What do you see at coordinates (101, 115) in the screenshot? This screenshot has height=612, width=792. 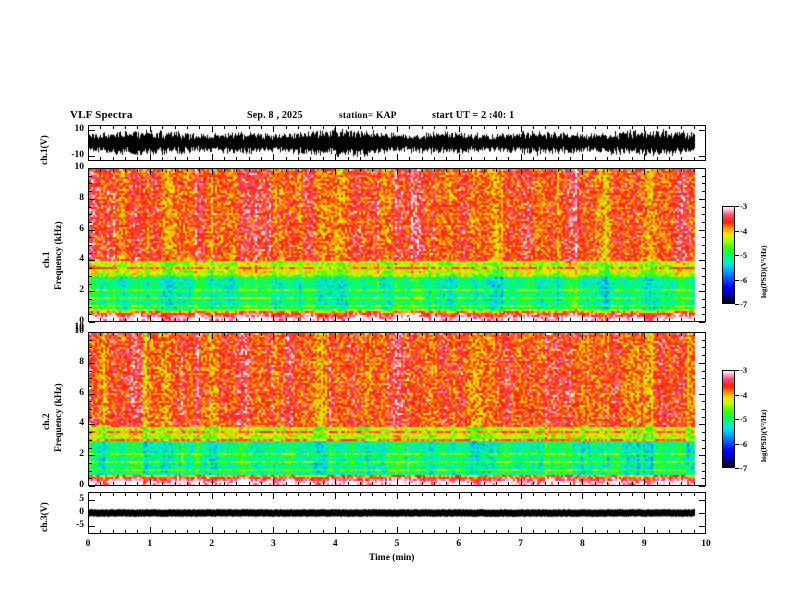 I see `plot-title: VLF Spectra` at bounding box center [101, 115].